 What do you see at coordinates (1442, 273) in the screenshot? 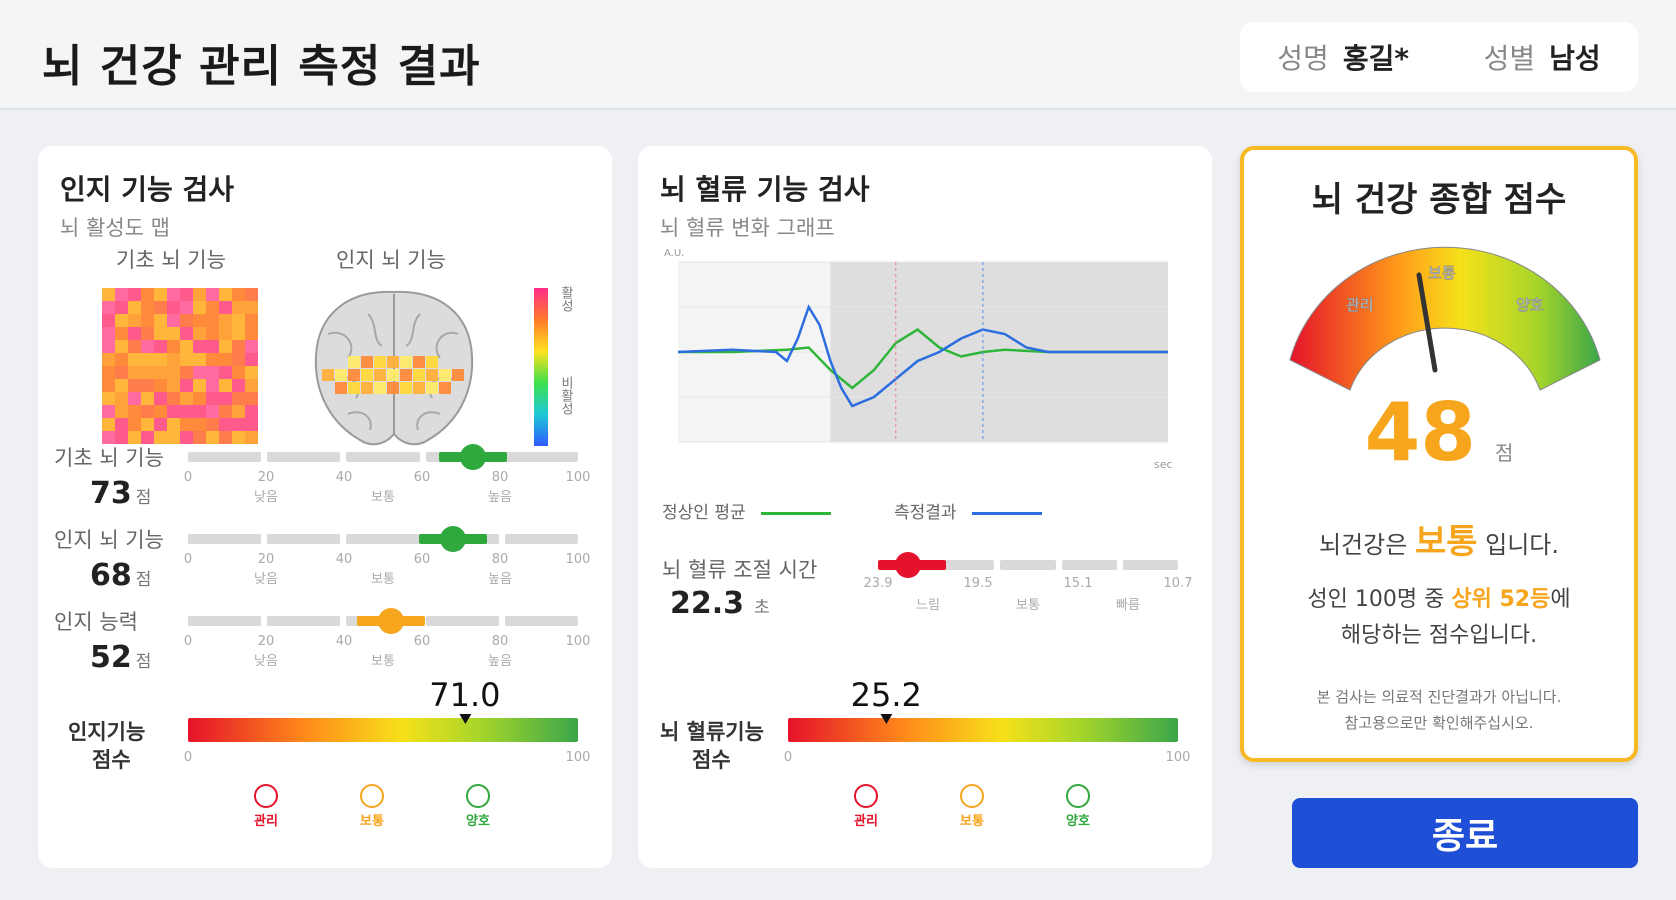
I see `gauge-label: 보통` at bounding box center [1442, 273].